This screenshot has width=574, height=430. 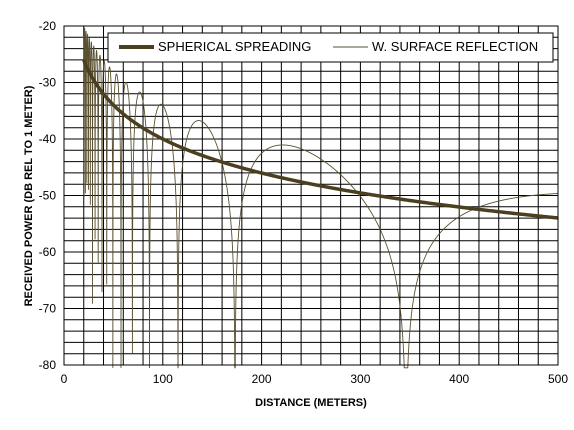 I want to click on y-axis-title: RECEIVED POWER (DB REL TO 1 METER), so click(x=29, y=195).